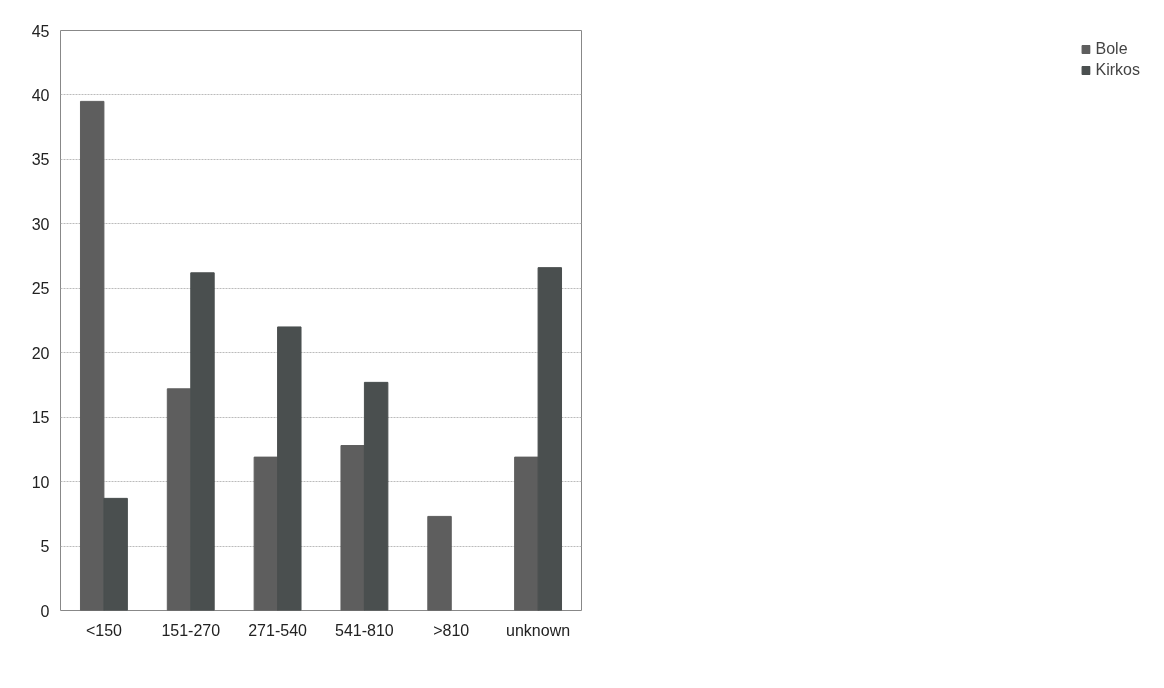 The width and height of the screenshot is (1164, 688). What do you see at coordinates (45, 547) in the screenshot?
I see `y-tick-label: 5` at bounding box center [45, 547].